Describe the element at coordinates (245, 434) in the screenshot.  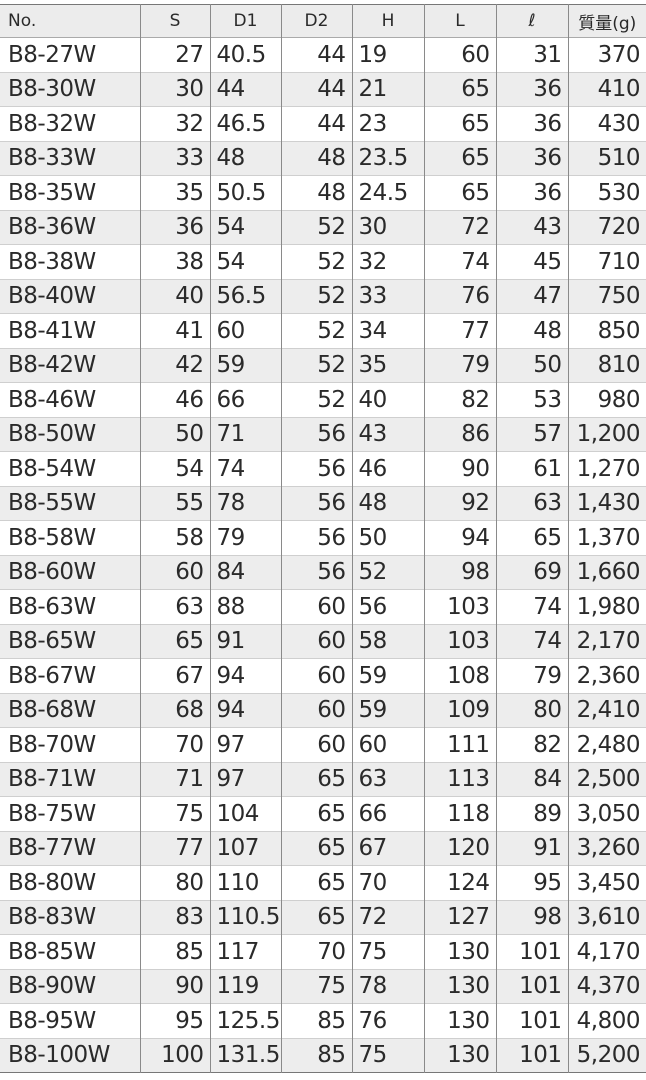
I see `cell-d1: 71` at that location.